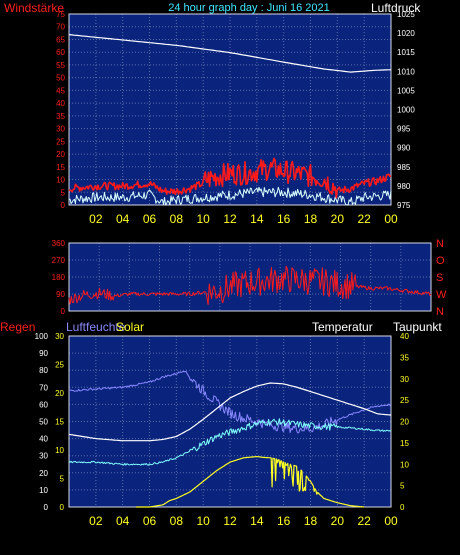 The width and height of the screenshot is (460, 555). I want to click on humidity-axis-tick: 90, so click(43, 353).